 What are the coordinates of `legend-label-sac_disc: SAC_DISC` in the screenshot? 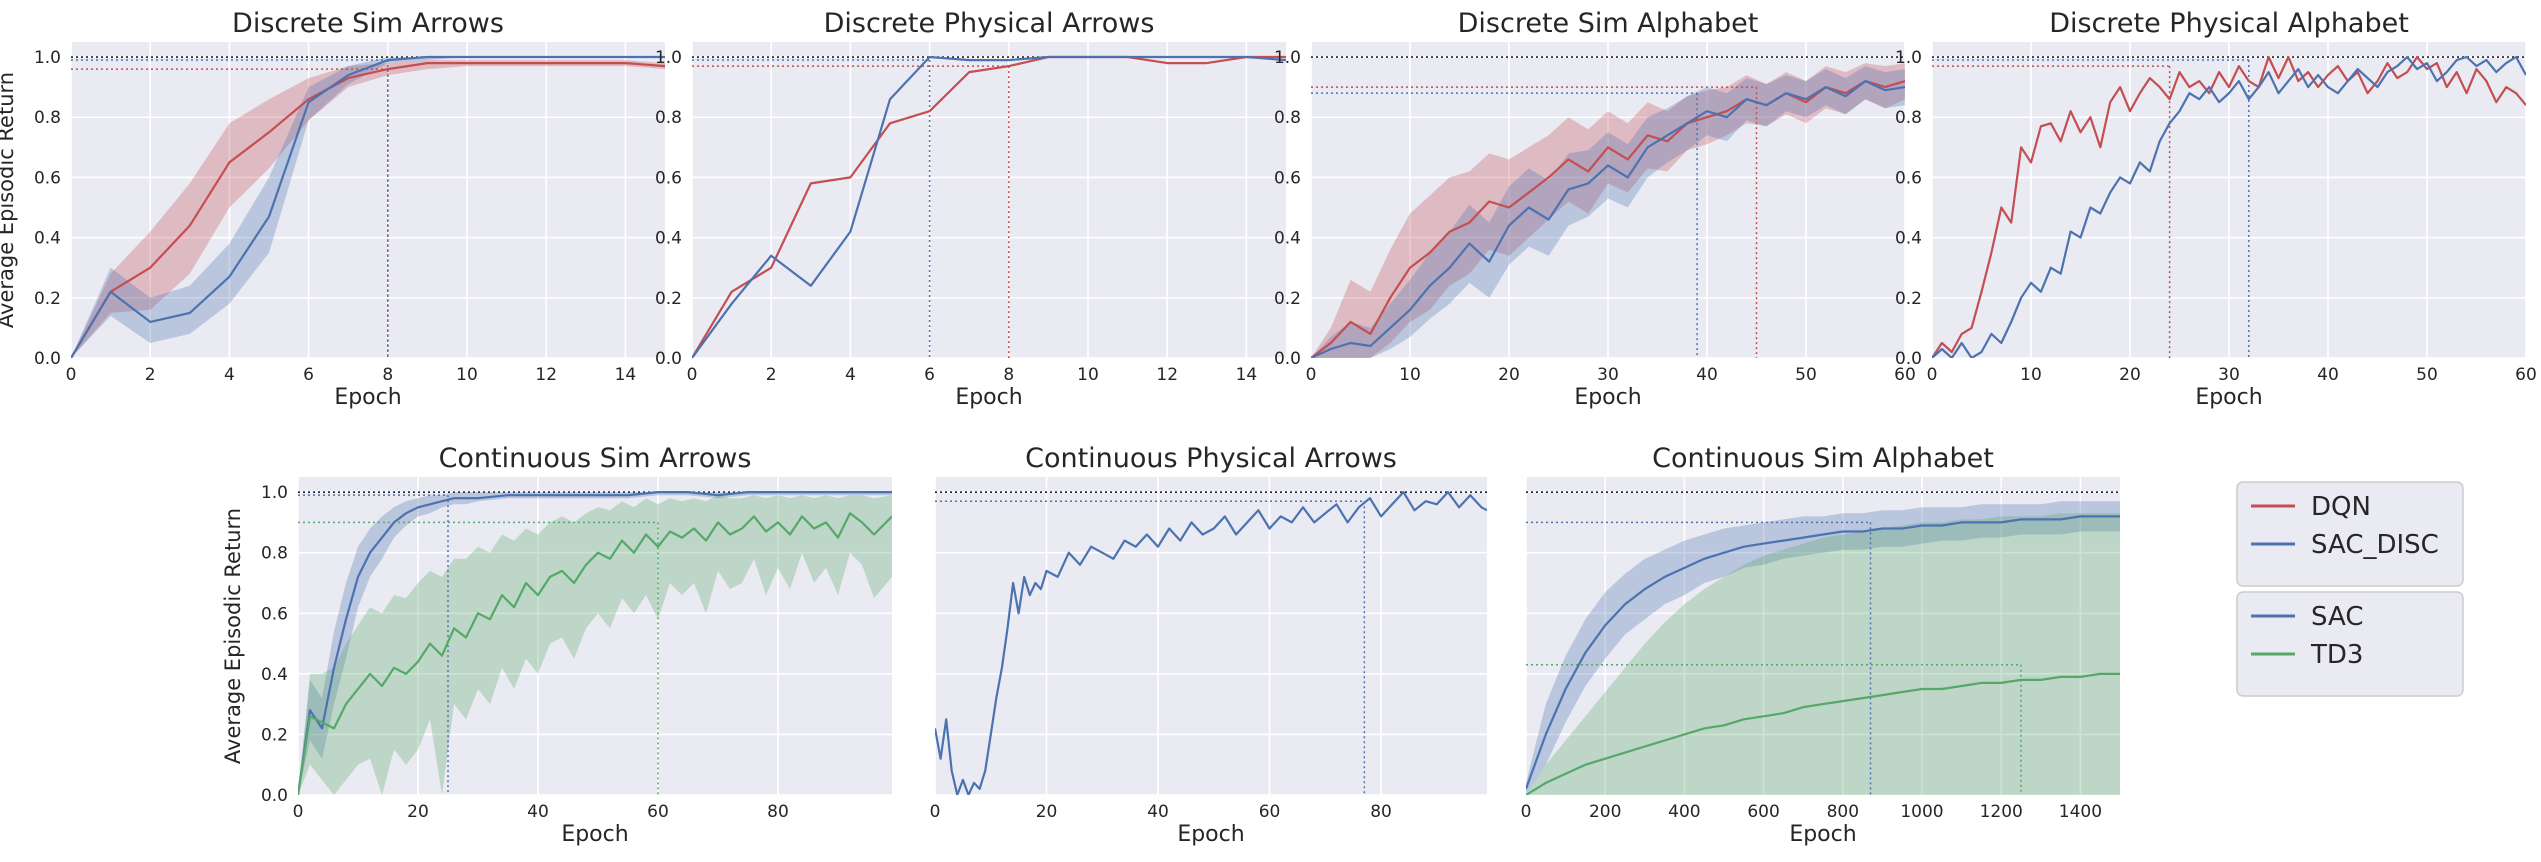 It's located at (2375, 545).